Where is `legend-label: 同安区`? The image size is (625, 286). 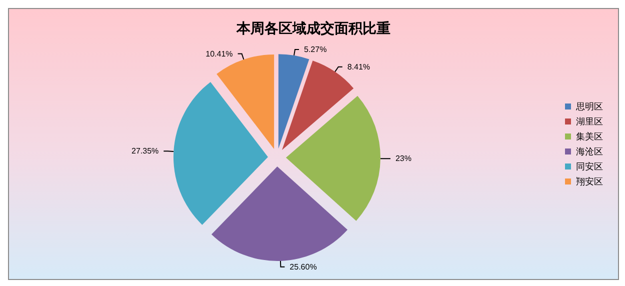
legend-label: 同安区 is located at coordinates (589, 167).